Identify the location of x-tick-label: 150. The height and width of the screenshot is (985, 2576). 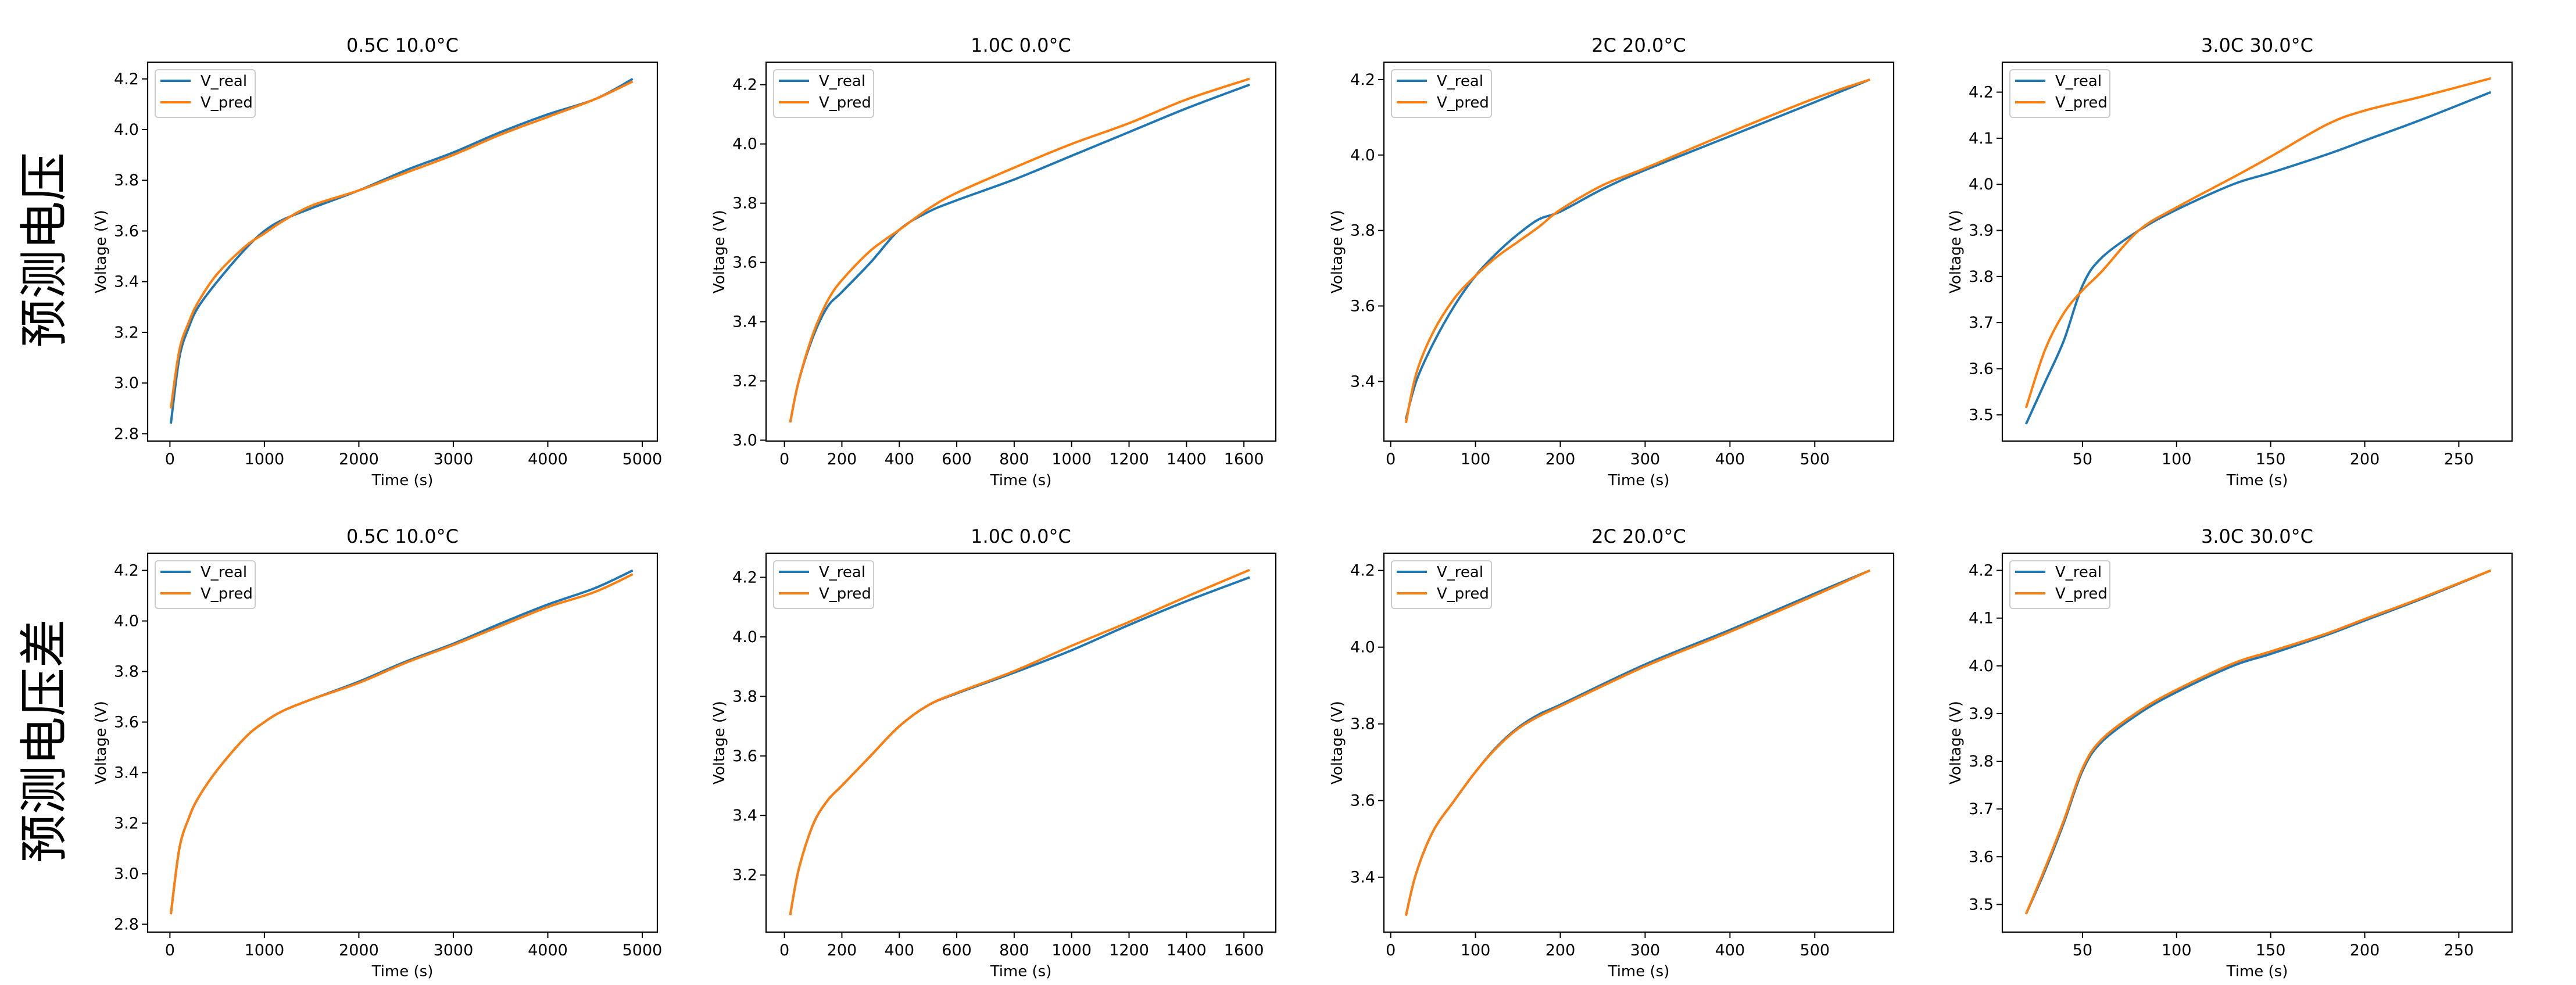
(2271, 950).